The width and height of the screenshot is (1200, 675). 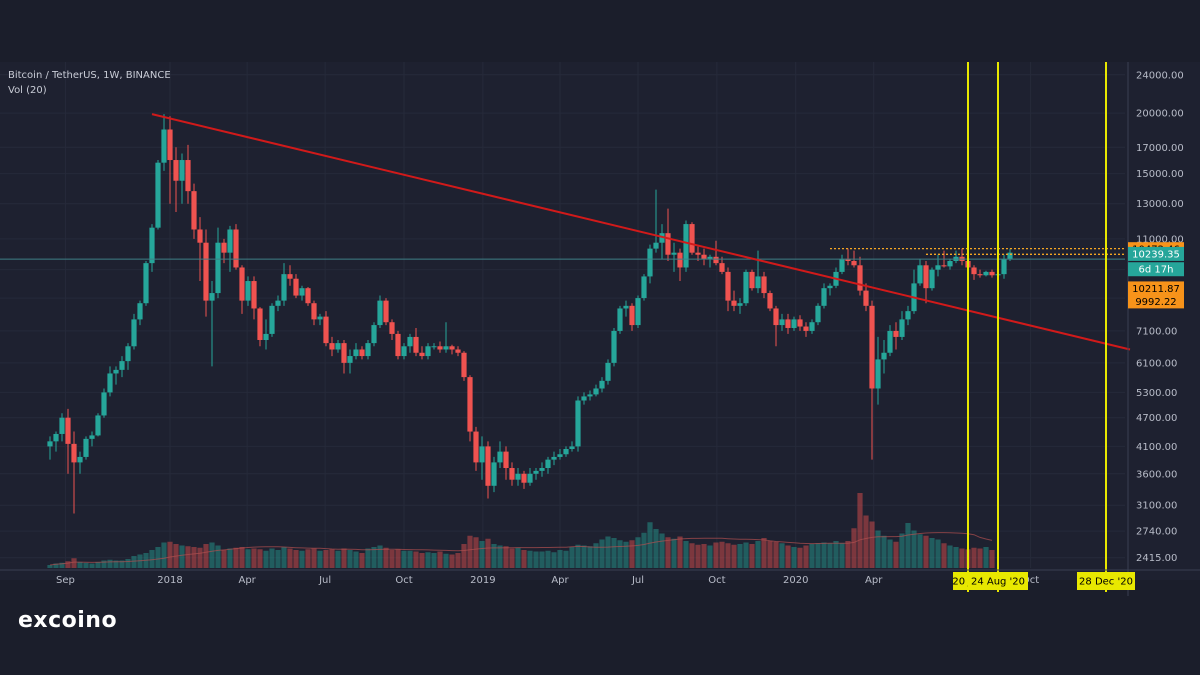 What do you see at coordinates (68, 620) in the screenshot?
I see `brand-logo: excoino` at bounding box center [68, 620].